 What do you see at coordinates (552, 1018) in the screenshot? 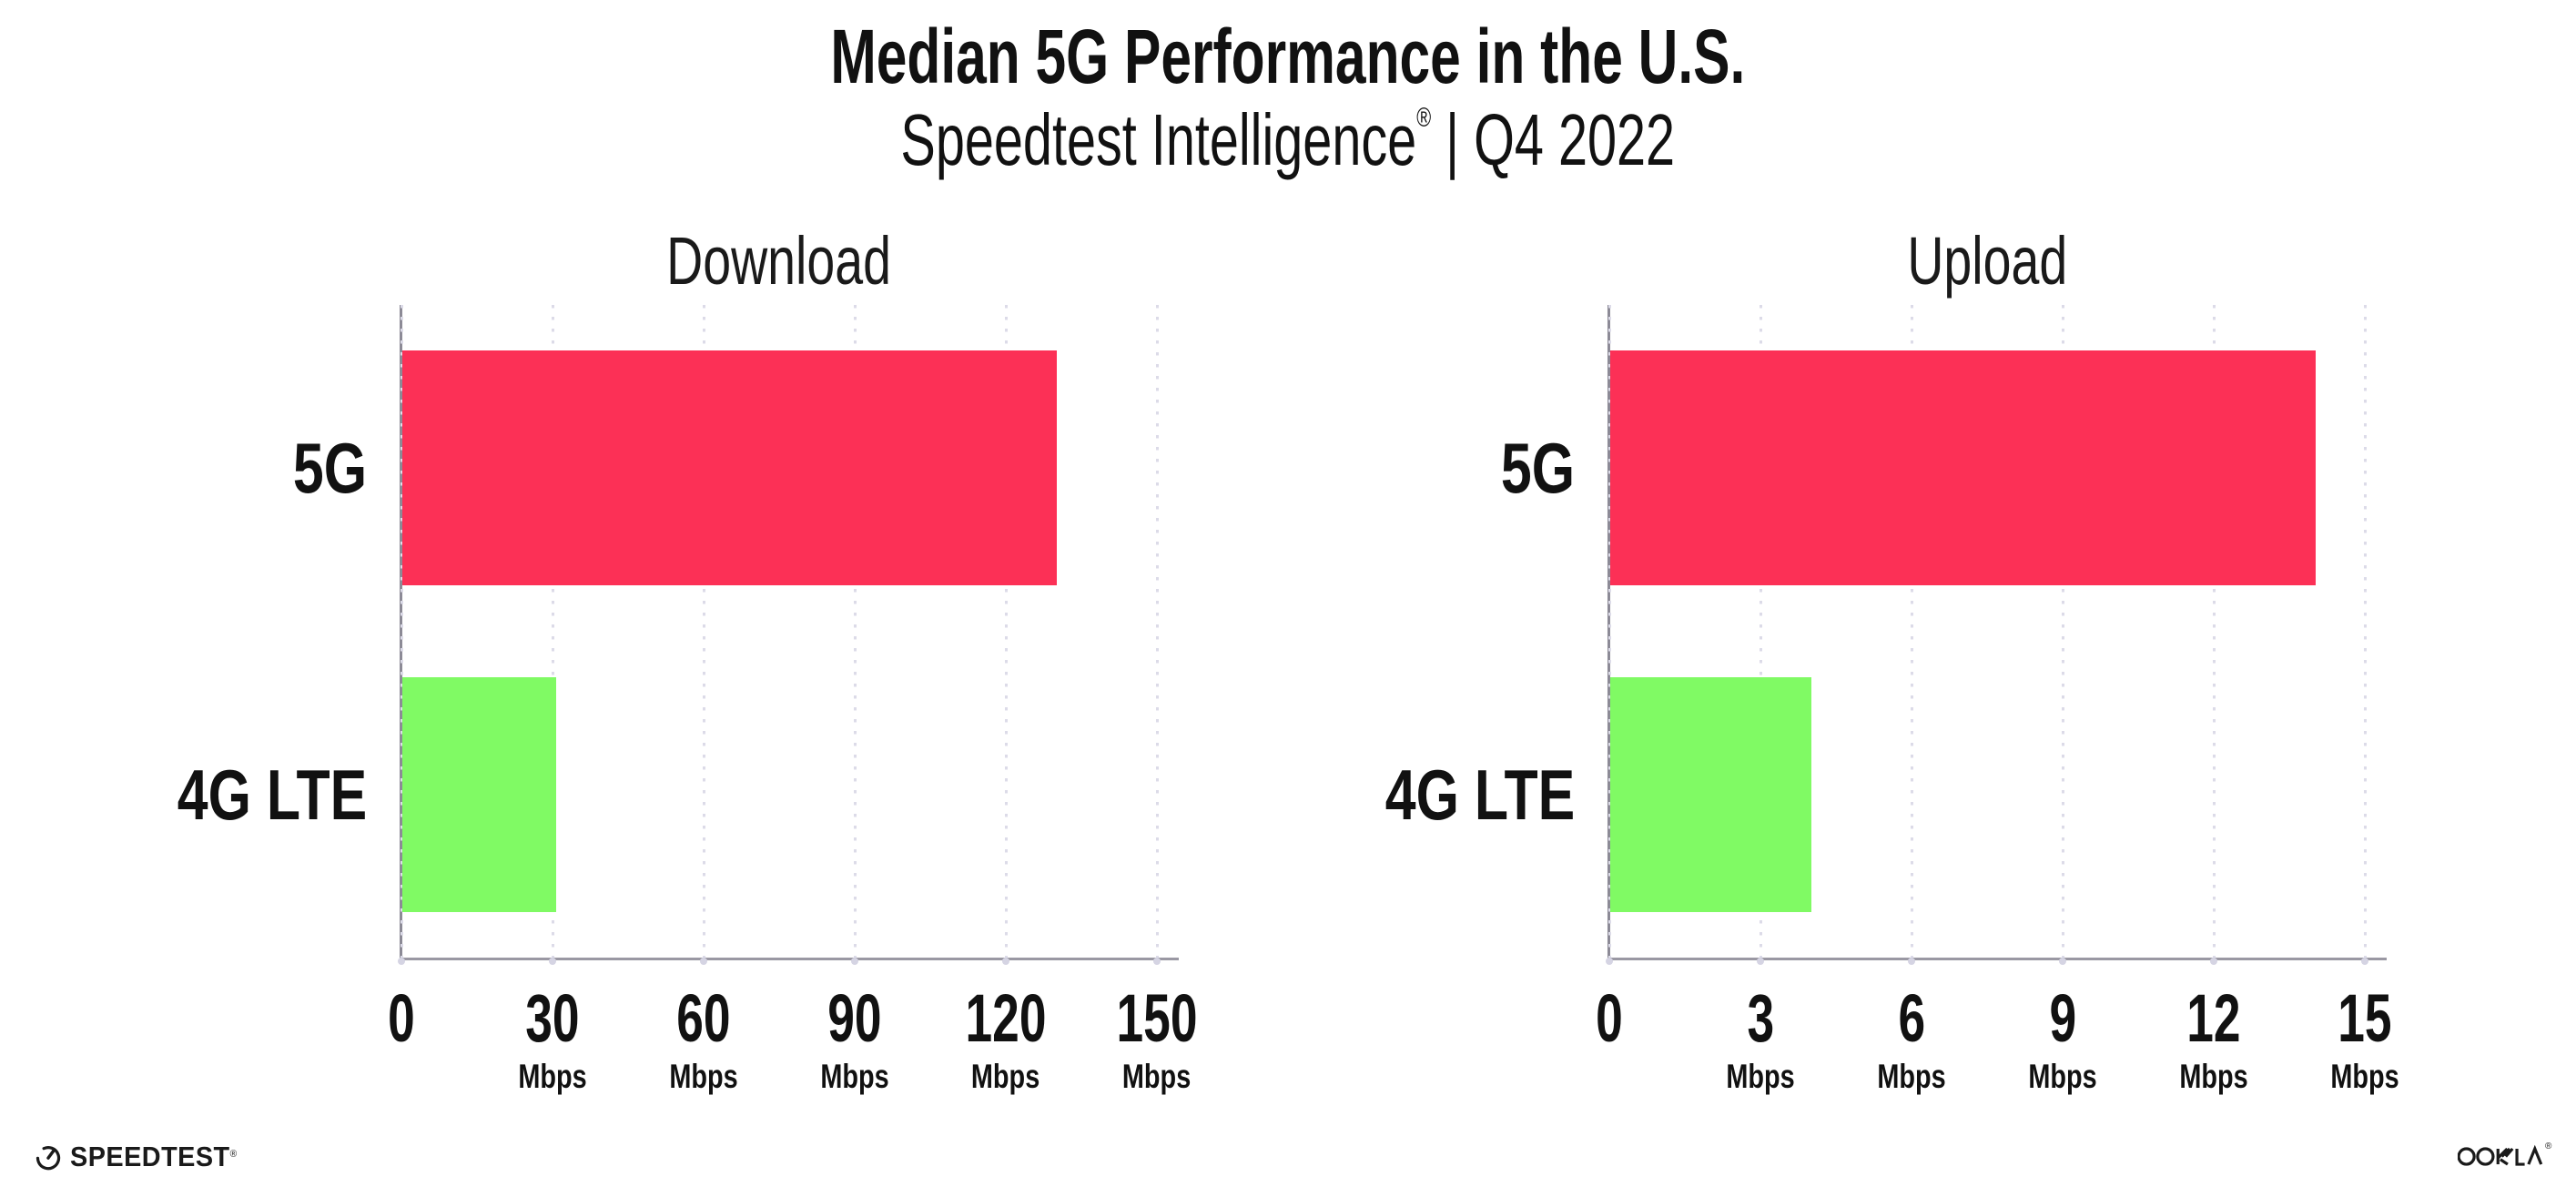
I see `x-tick-value: 30` at bounding box center [552, 1018].